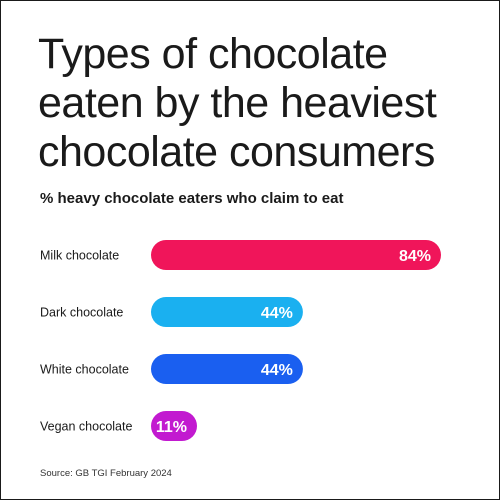 The image size is (500, 500). I want to click on category-label: White chocolate, so click(84, 370).